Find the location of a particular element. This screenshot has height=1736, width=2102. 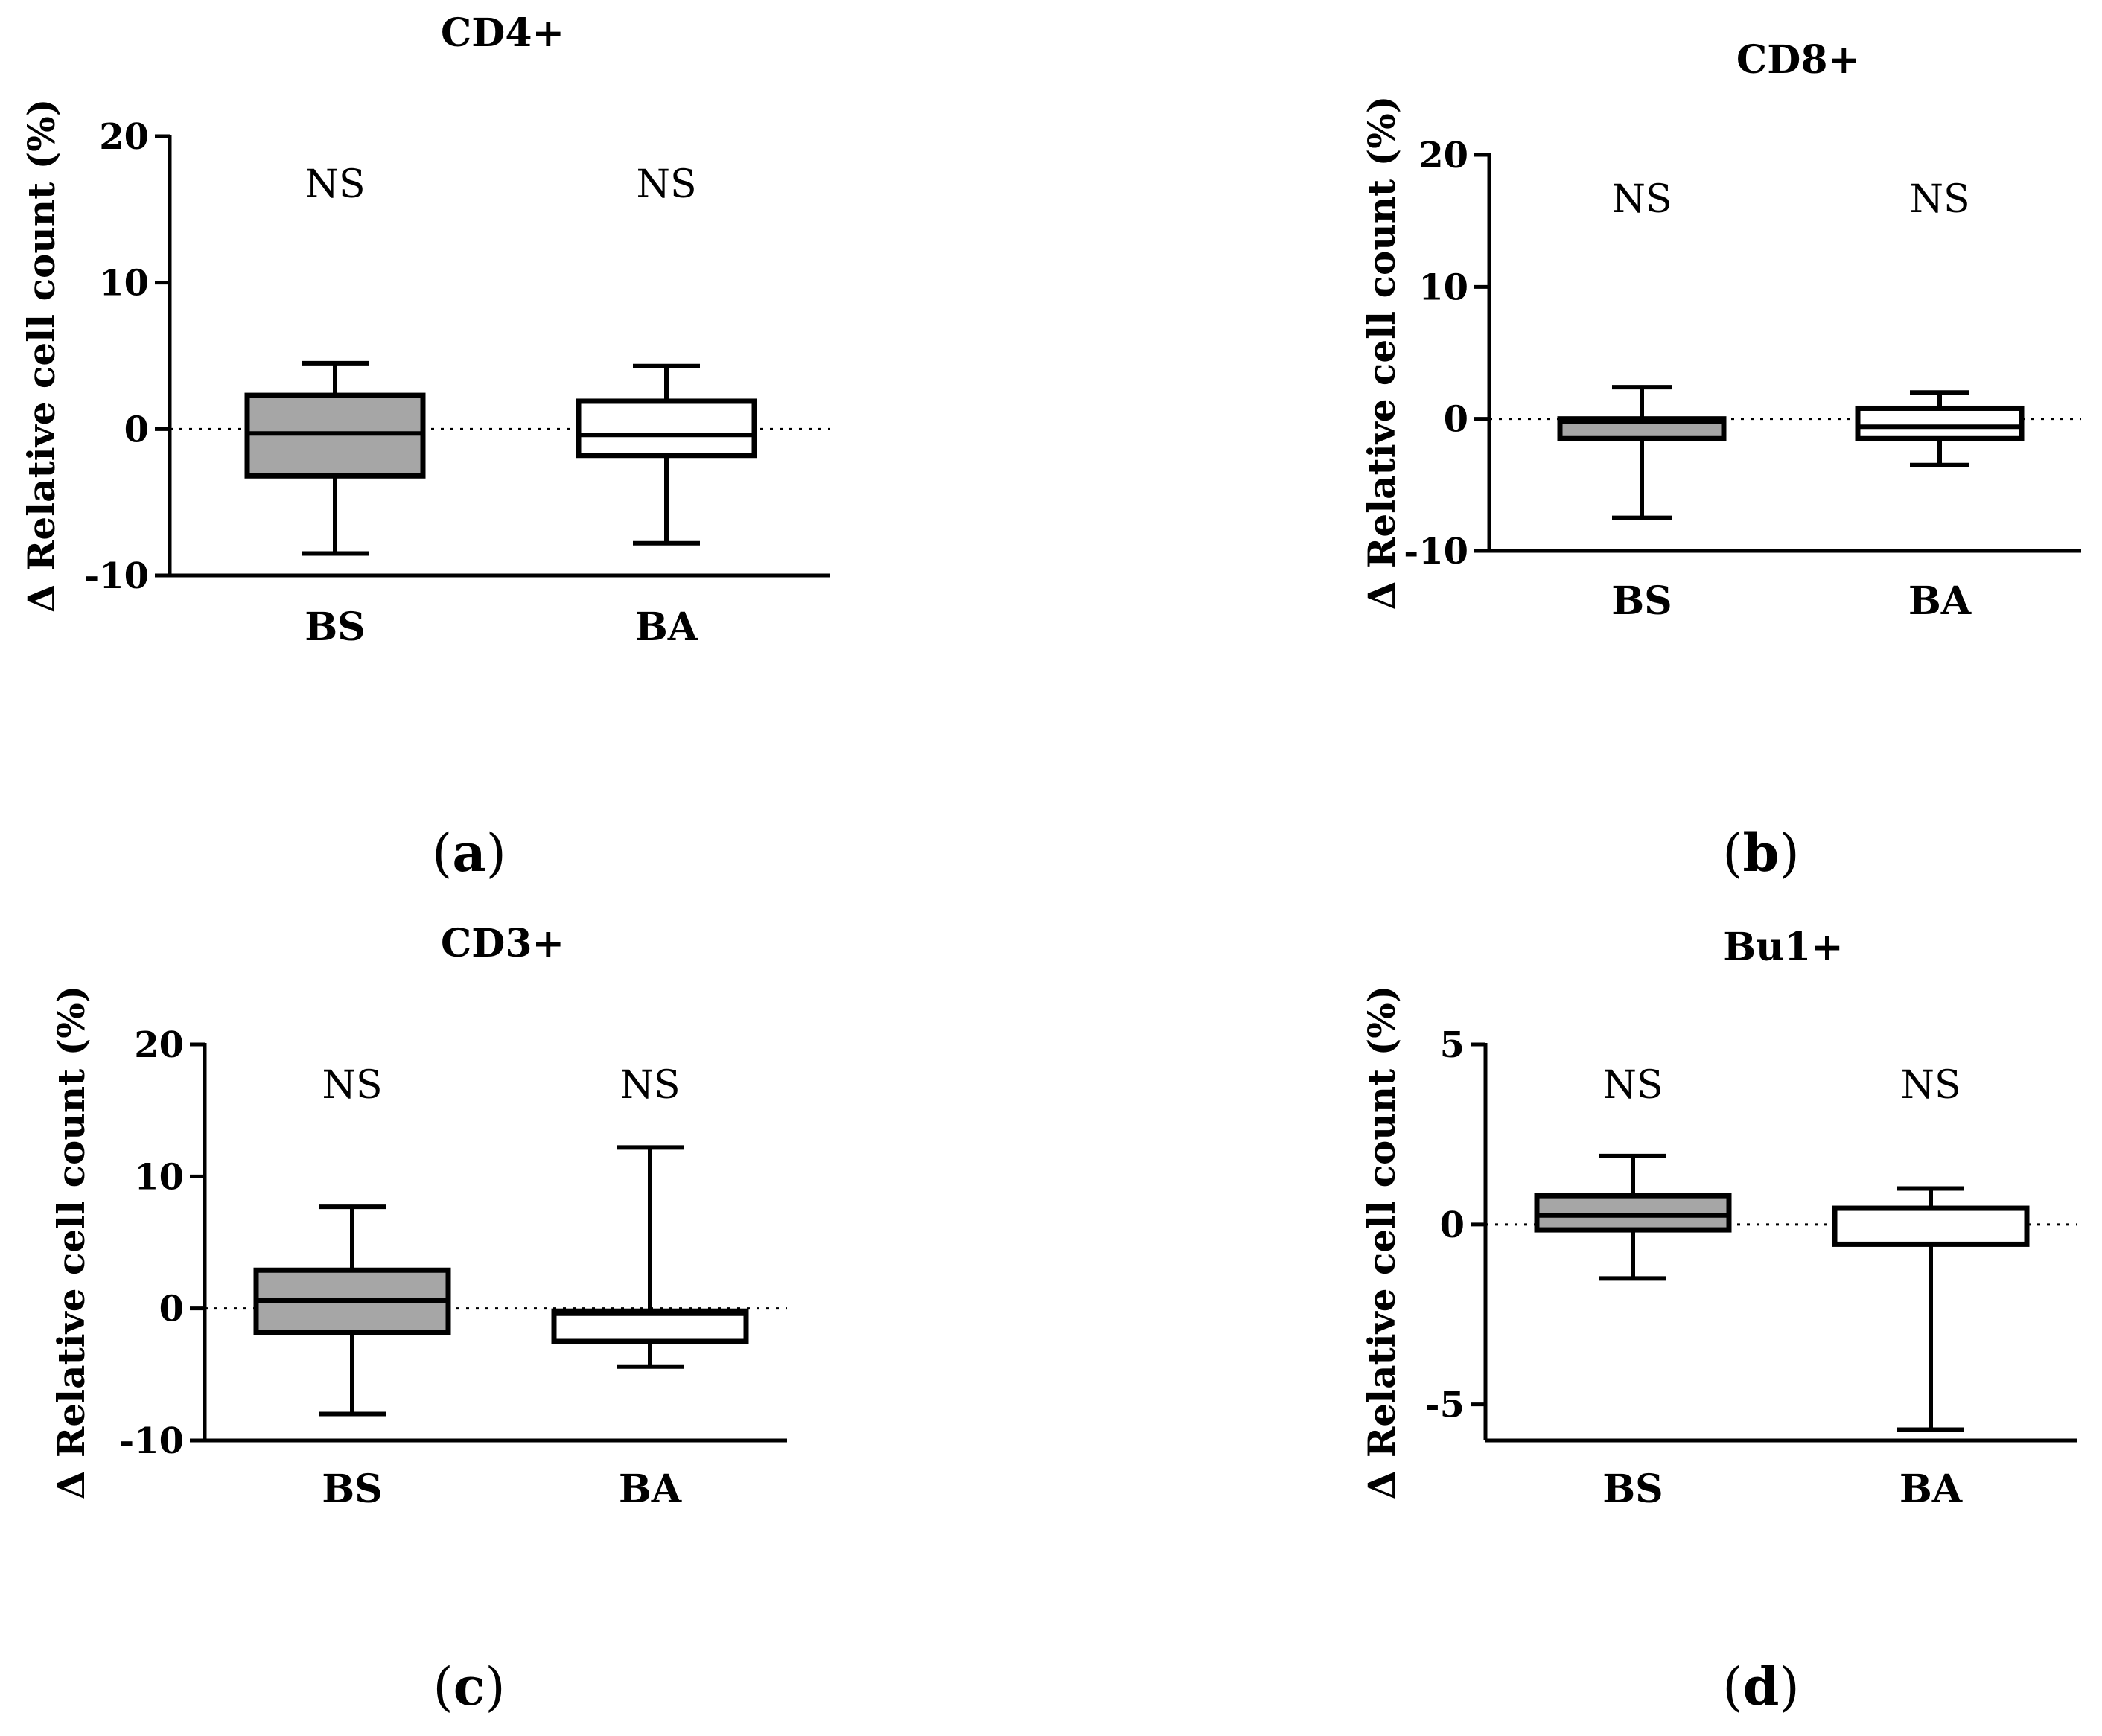

chart-title: Bu1+ is located at coordinates (1783, 947).